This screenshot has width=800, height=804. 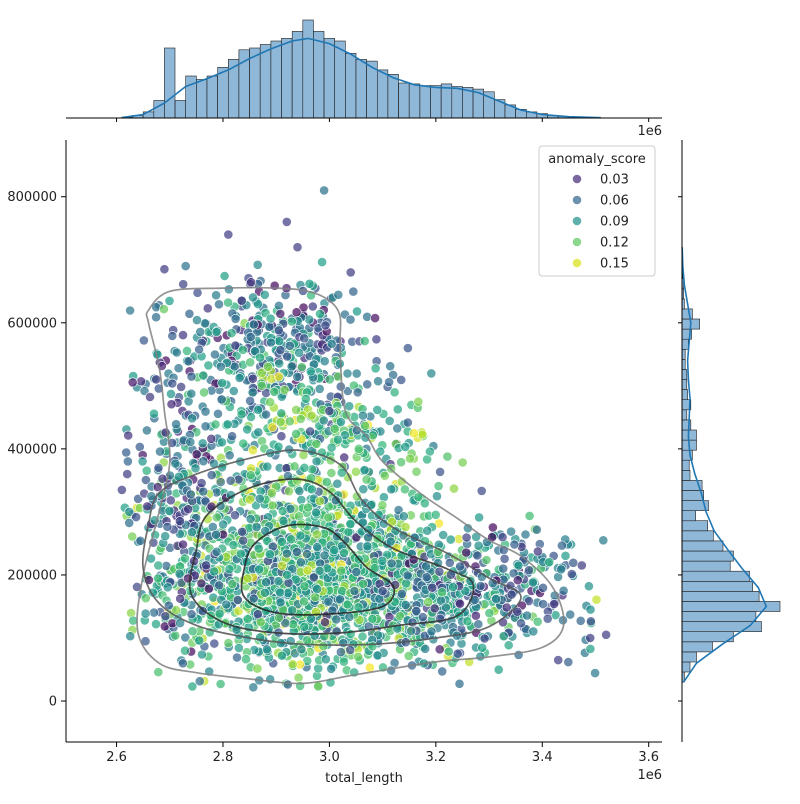 What do you see at coordinates (223, 757) in the screenshot?
I see `x-tick-label: 2.8` at bounding box center [223, 757].